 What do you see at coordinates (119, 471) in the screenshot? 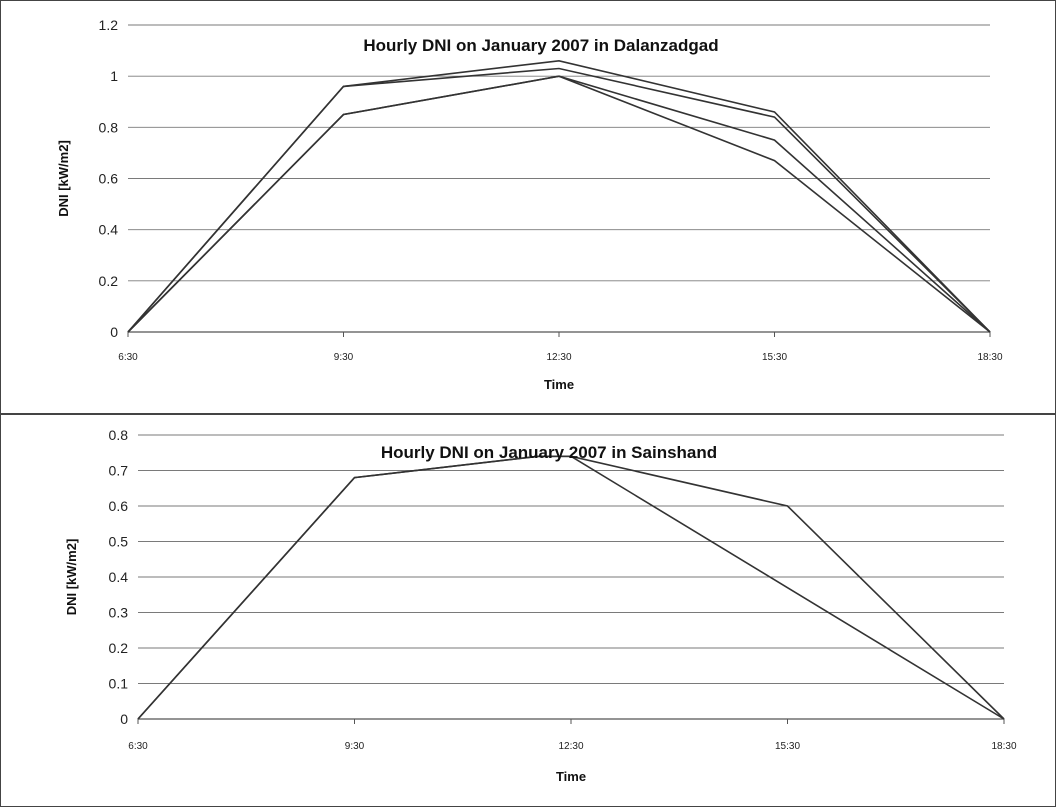
I see `y-tick-label: 0.7` at bounding box center [119, 471].